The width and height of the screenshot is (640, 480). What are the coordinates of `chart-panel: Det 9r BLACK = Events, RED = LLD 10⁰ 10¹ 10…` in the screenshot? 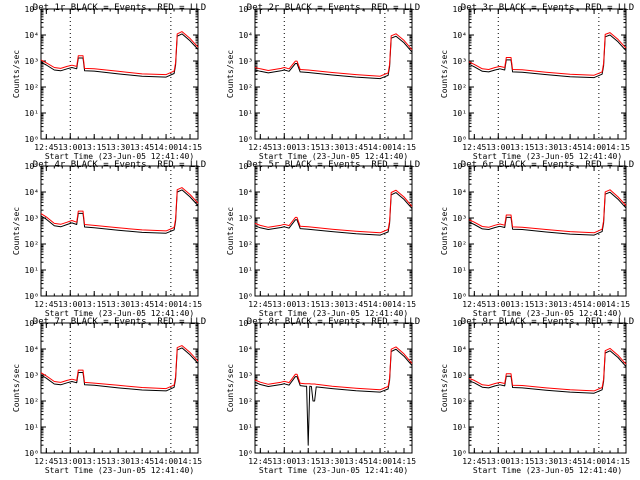 It's located at (537, 396).